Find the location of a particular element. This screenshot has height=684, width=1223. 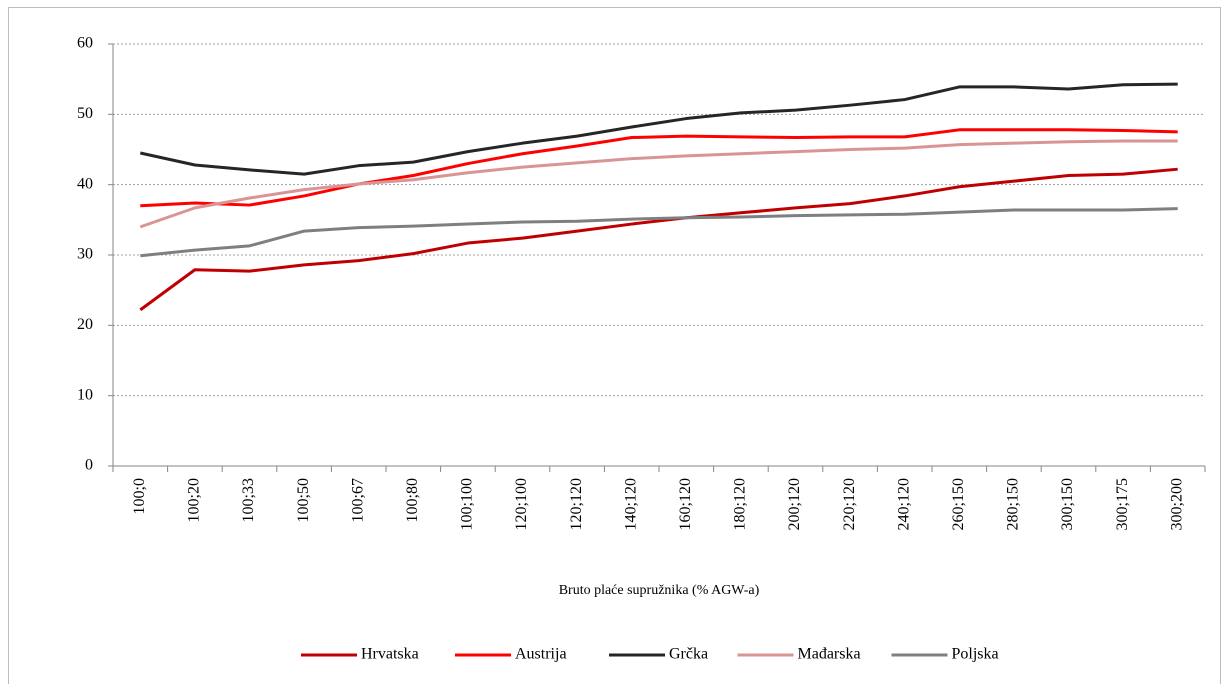

x-tick-label: 100;80 is located at coordinates (412, 500).